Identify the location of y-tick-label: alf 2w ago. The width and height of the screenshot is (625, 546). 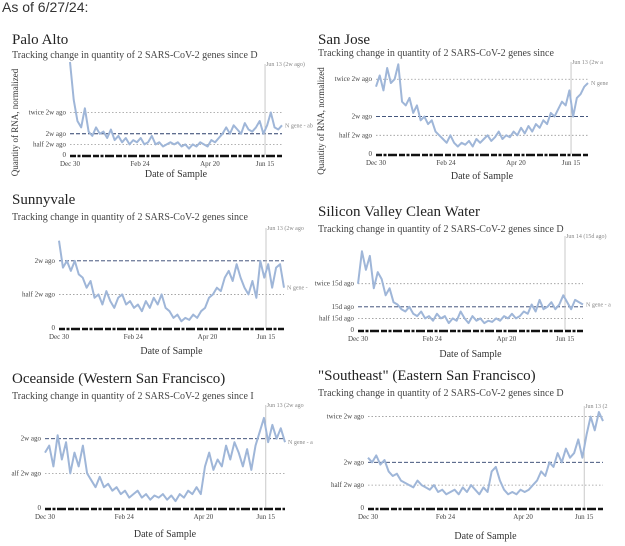
(26, 473).